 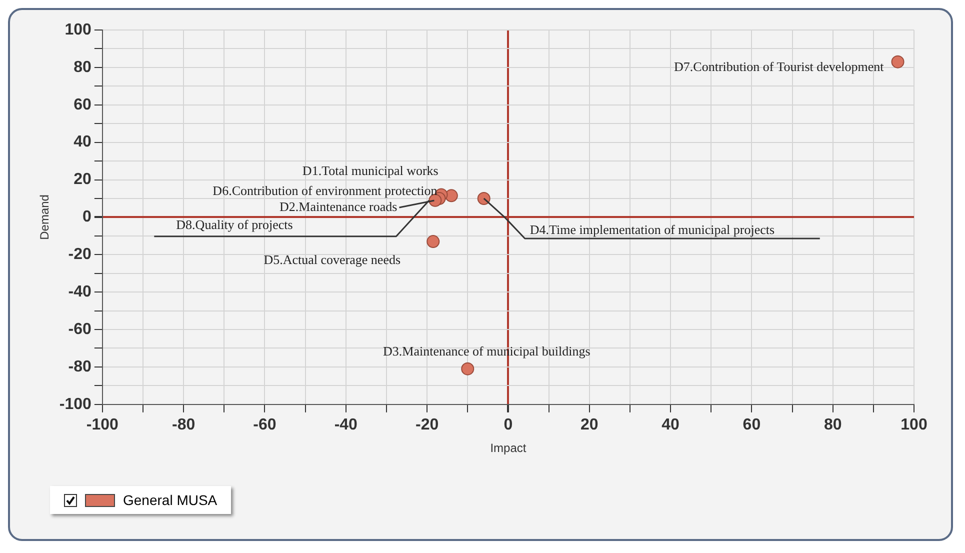 What do you see at coordinates (184, 425) in the screenshot?
I see `x-tick-label: -80` at bounding box center [184, 425].